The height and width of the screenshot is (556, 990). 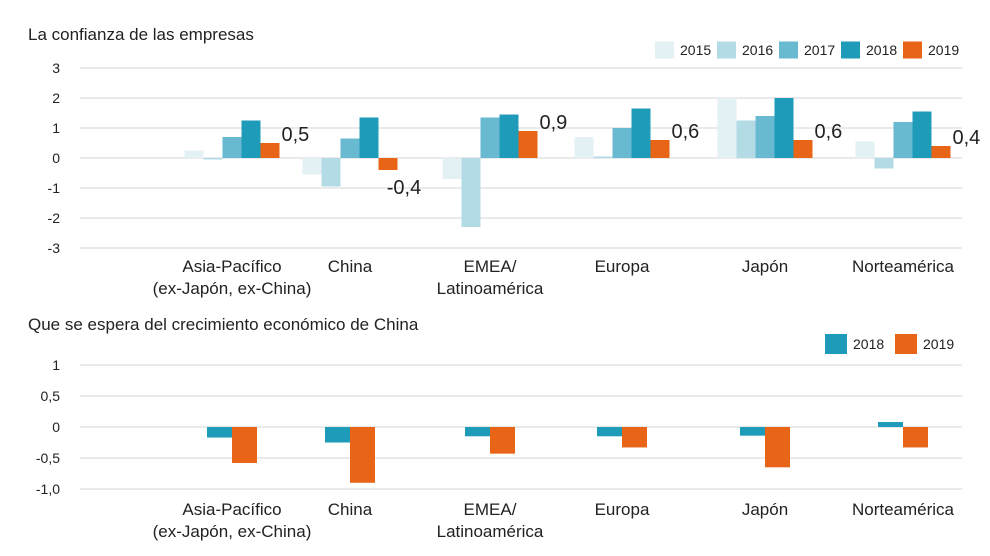 What do you see at coordinates (48, 427) in the screenshot?
I see `y-axis-ticks: 1 0,5 0 -0,5 -1,0` at bounding box center [48, 427].